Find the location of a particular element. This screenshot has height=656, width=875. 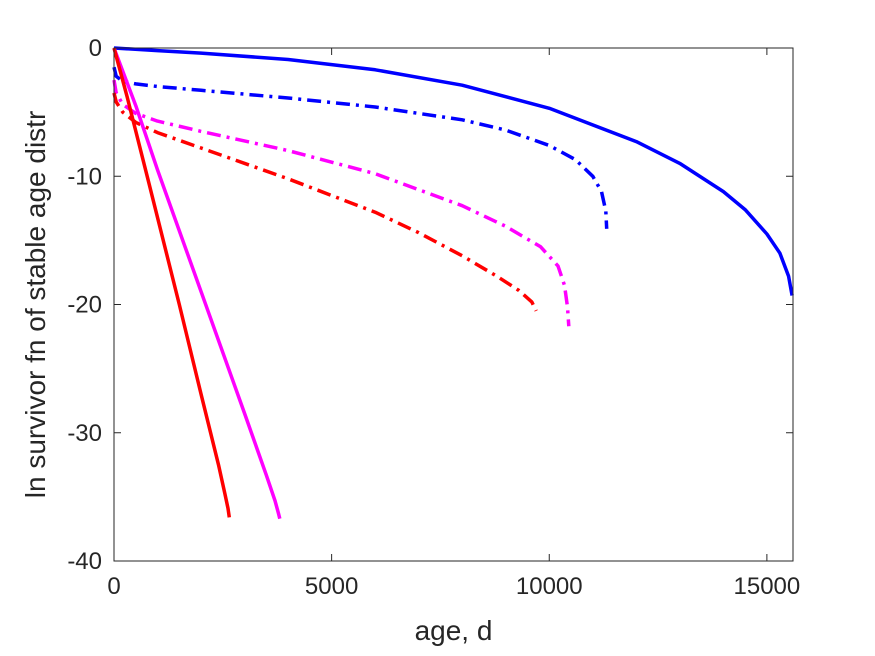

y-tick-label: -40 is located at coordinates (84, 561).